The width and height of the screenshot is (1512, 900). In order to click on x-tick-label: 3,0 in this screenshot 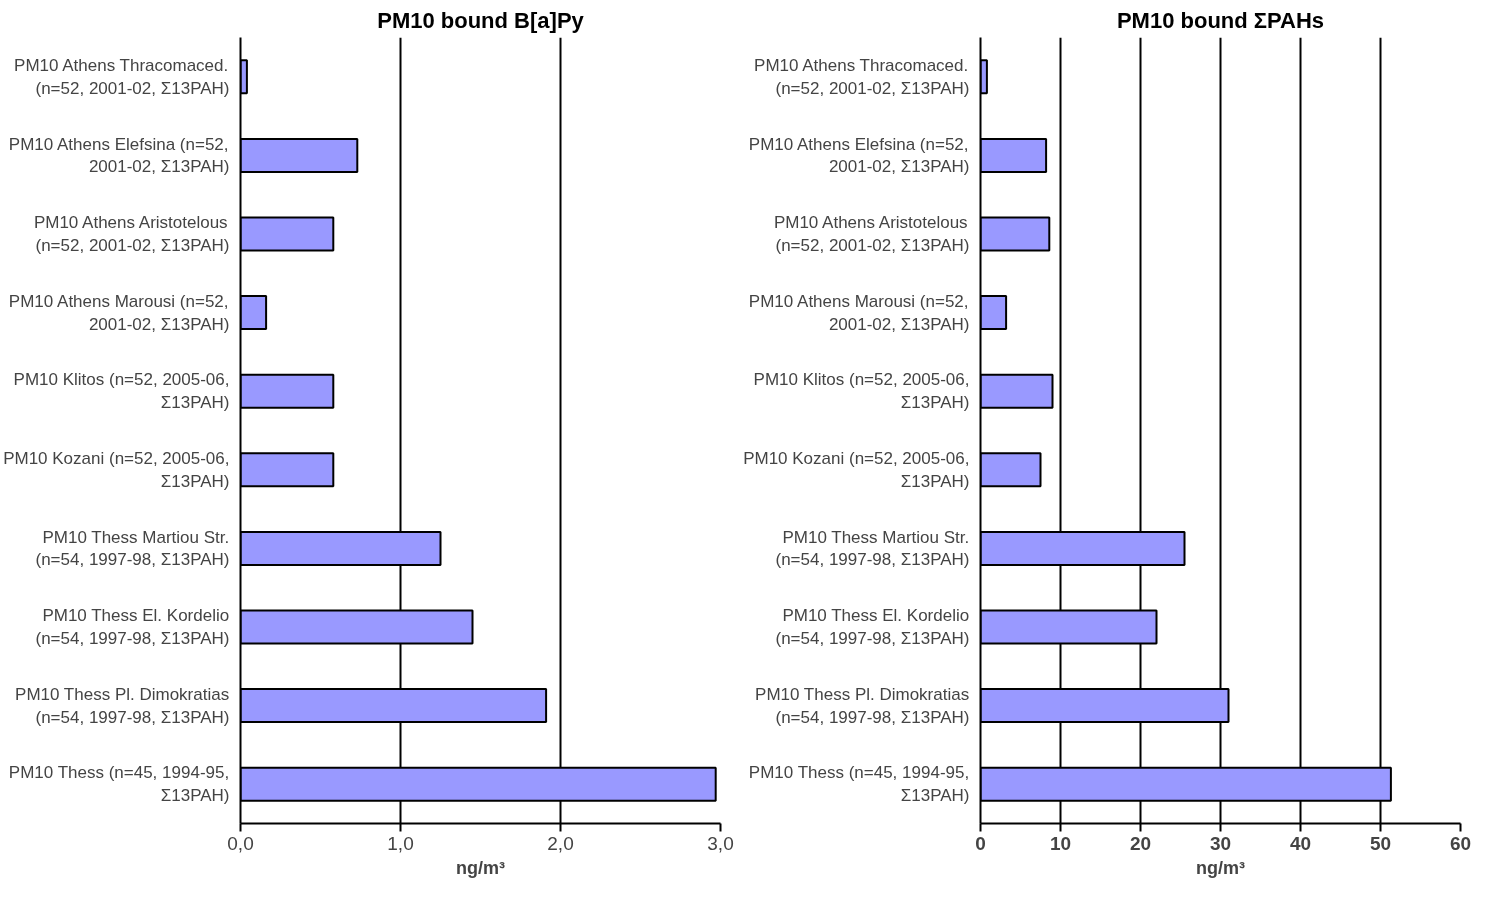, I will do `click(720, 843)`.